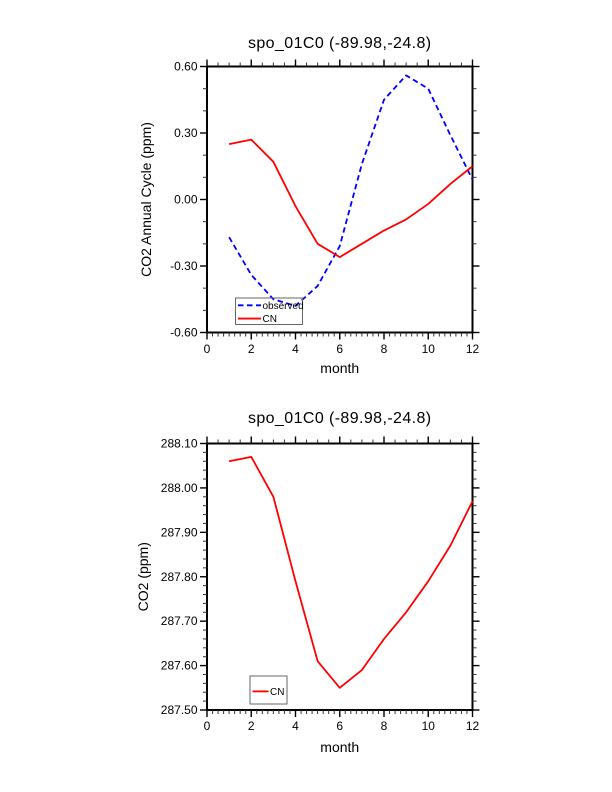 The width and height of the screenshot is (612, 792). What do you see at coordinates (186, 200) in the screenshot?
I see `y-tick-label: 0.00` at bounding box center [186, 200].